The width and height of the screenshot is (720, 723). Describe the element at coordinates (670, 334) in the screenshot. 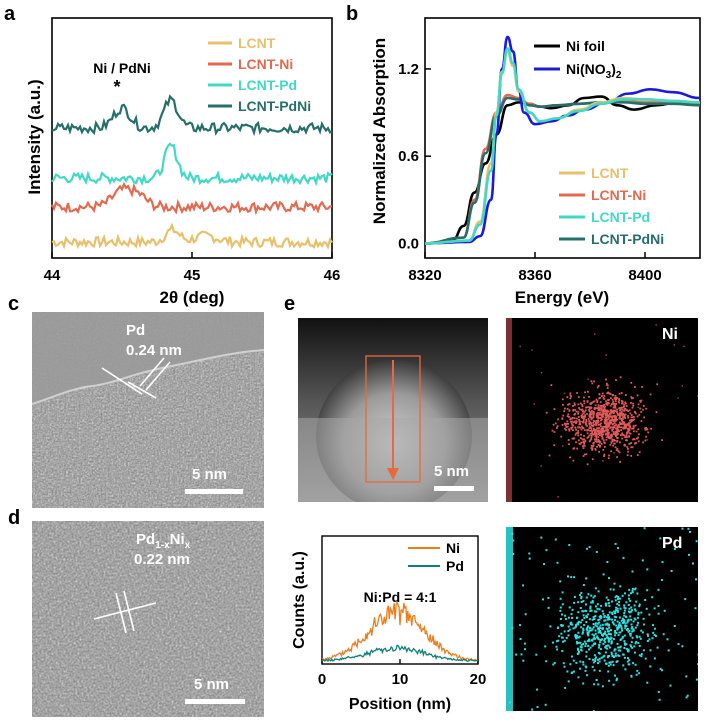

I see `panel-e-ni-map-label: Ni` at that location.